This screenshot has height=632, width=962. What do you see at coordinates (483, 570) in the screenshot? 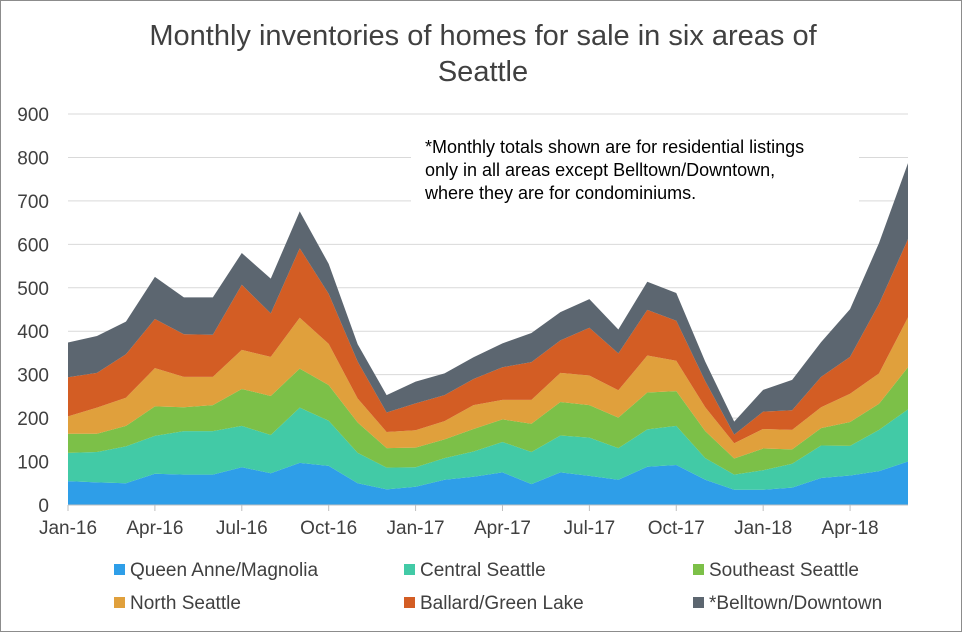
I see `legend-label-central-seattle: Central Seattle` at bounding box center [483, 570].